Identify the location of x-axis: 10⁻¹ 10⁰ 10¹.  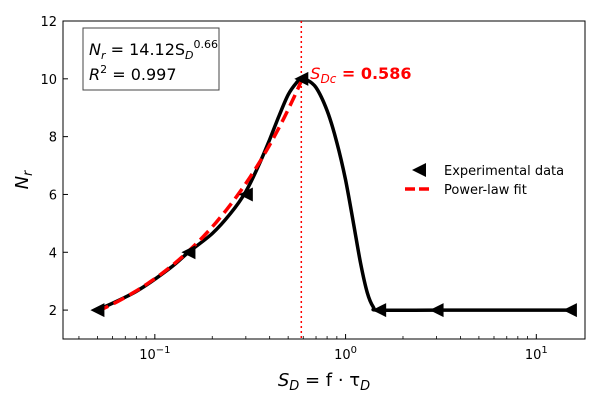
(313, 348).